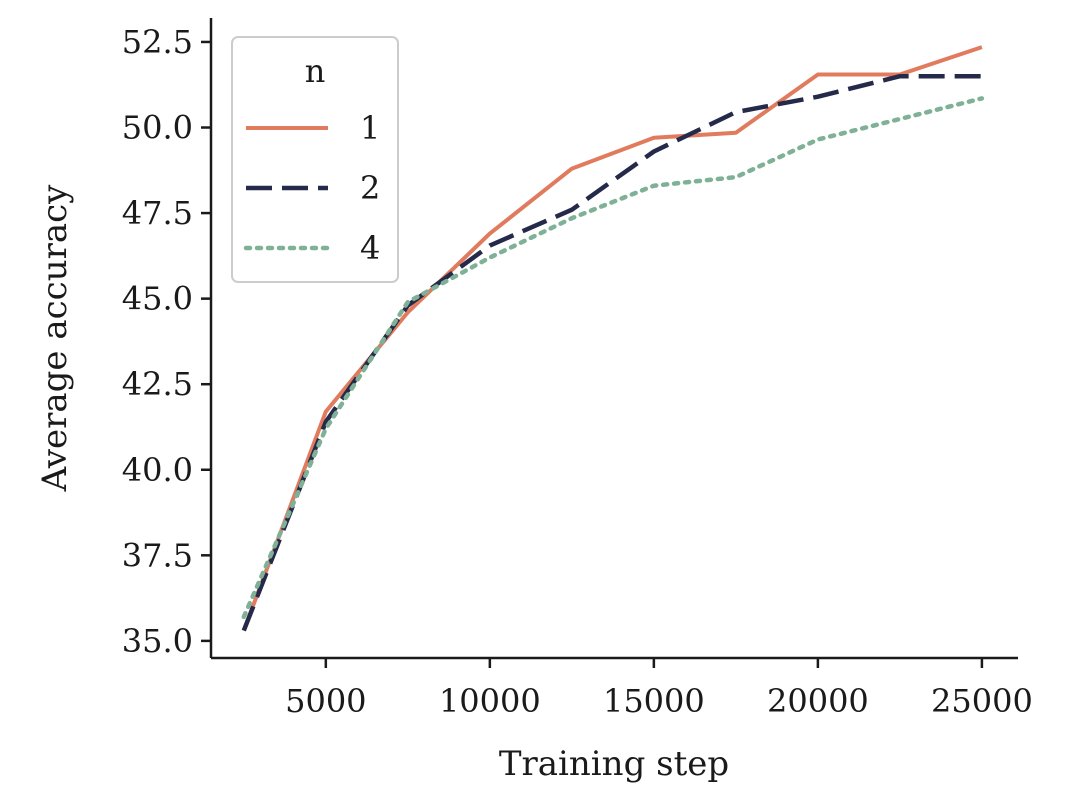 This screenshot has width=1080, height=797. What do you see at coordinates (370, 128) in the screenshot?
I see `legend-label-1: 1` at bounding box center [370, 128].